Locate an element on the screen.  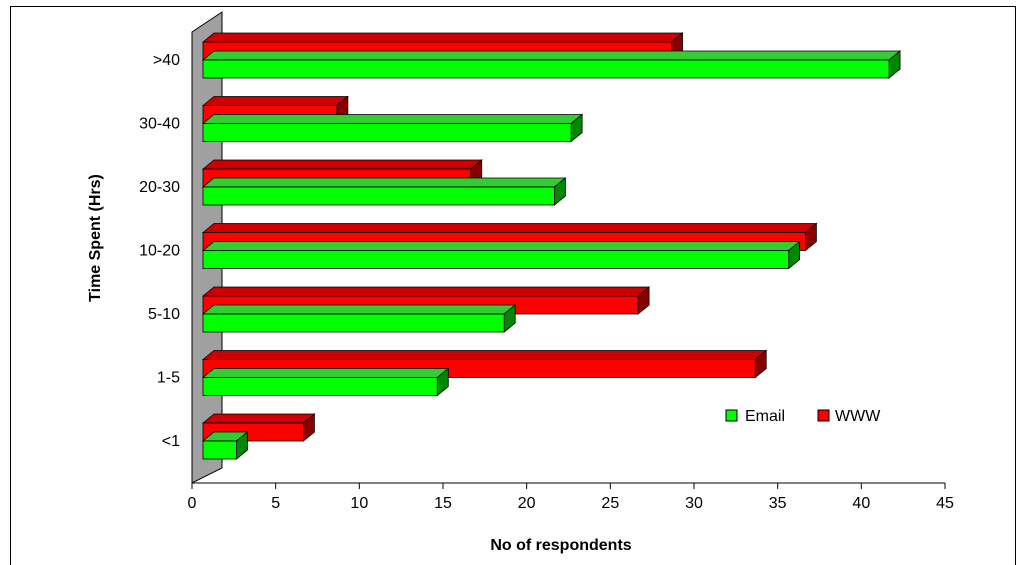
x-tick-label: 45 is located at coordinates (945, 503).